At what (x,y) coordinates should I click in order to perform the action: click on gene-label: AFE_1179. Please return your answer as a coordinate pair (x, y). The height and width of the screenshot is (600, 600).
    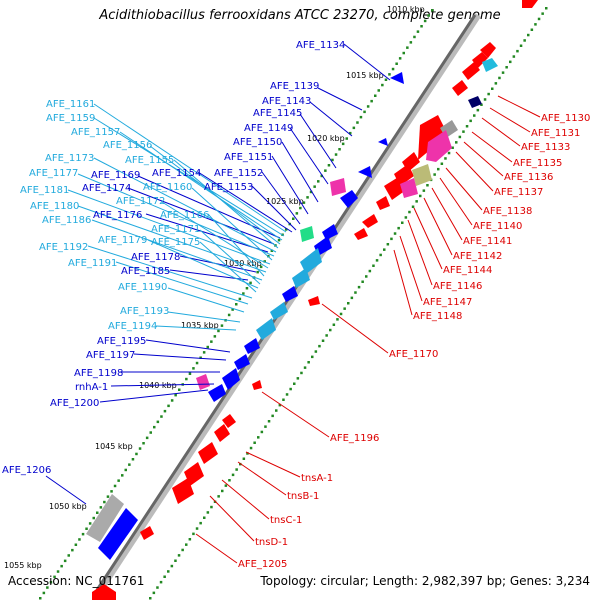
    Looking at the image, I should click on (122, 240).